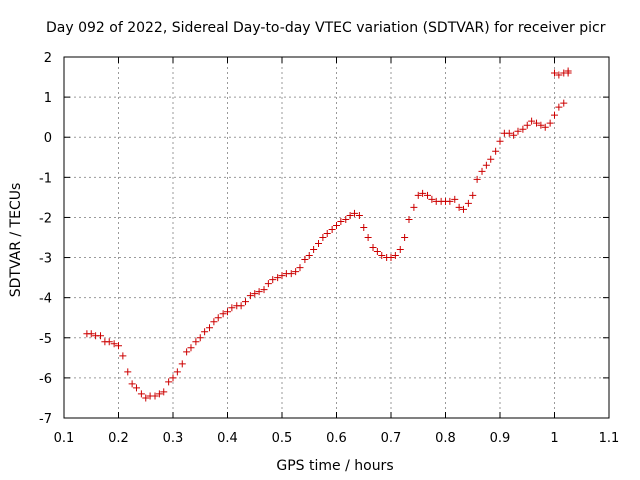 The width and height of the screenshot is (640, 480). I want to click on y-tick-label: 2, so click(48, 58).